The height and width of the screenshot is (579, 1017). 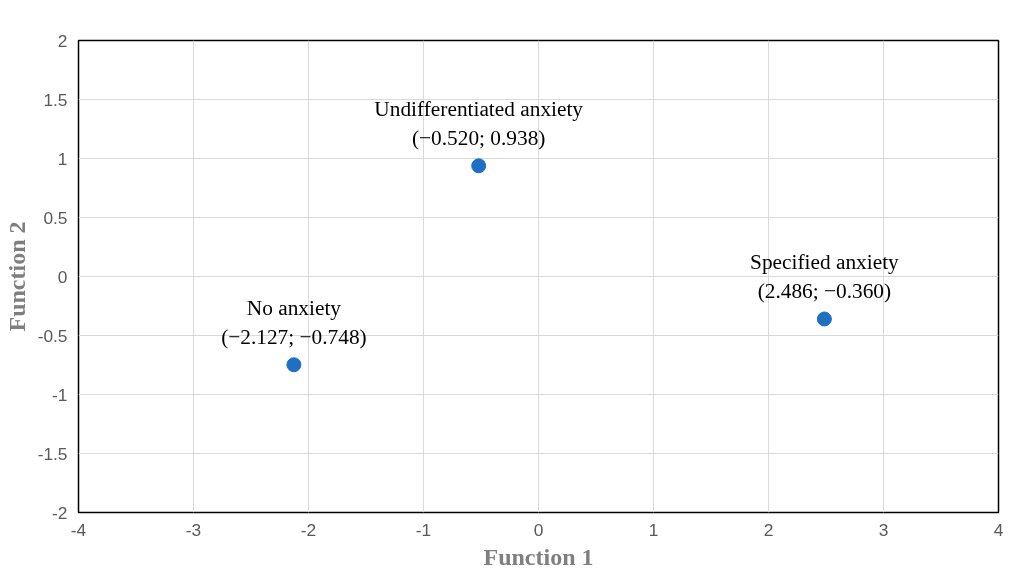 I want to click on annotation: Undifferentiated anxiety (−0.520; 0.938), so click(x=479, y=123).